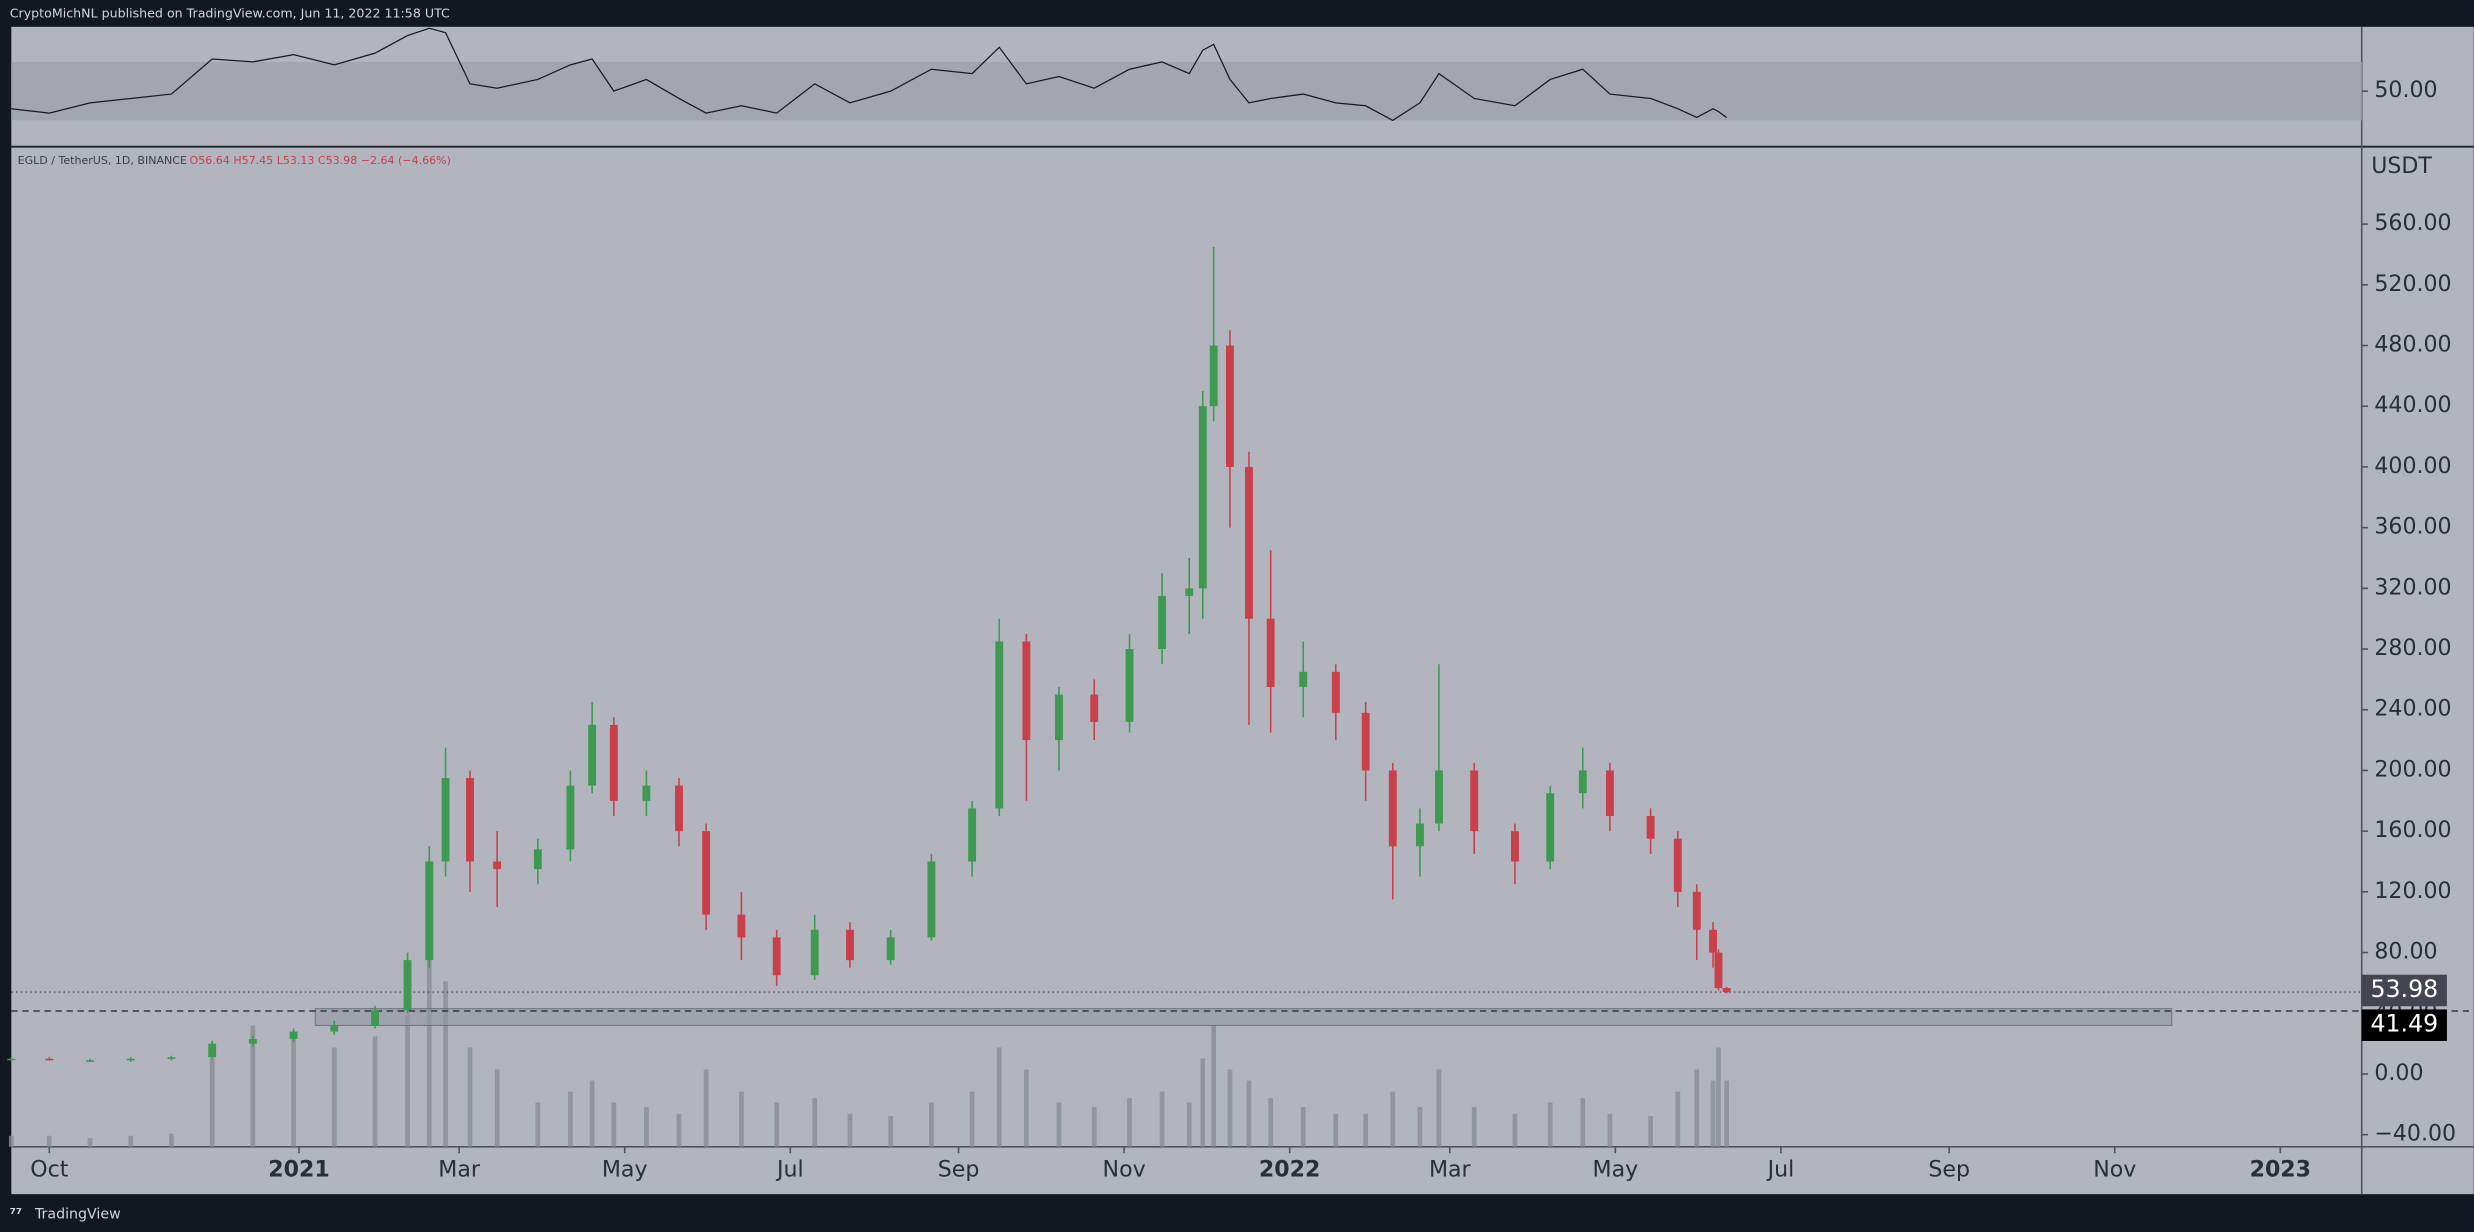 This screenshot has height=1232, width=2474. I want to click on y-tick-label: 400.00, so click(2412, 466).